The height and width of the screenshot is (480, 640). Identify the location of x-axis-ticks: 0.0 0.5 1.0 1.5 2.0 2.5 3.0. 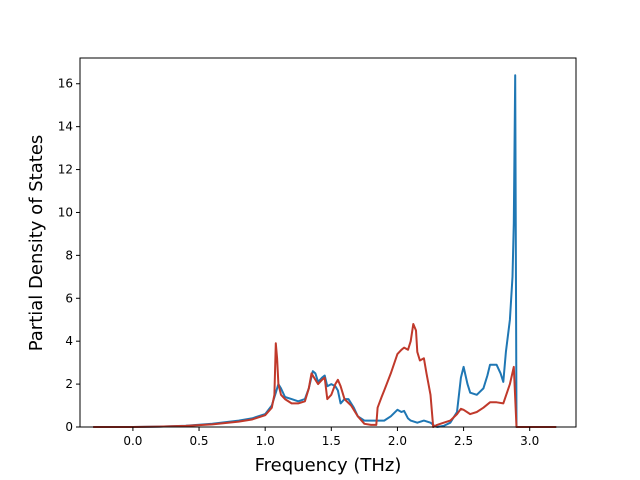
(331, 437).